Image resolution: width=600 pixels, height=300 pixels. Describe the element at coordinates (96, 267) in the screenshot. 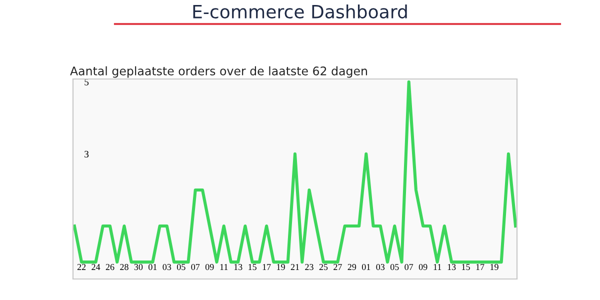

I see `x-tick-label: 24` at that location.